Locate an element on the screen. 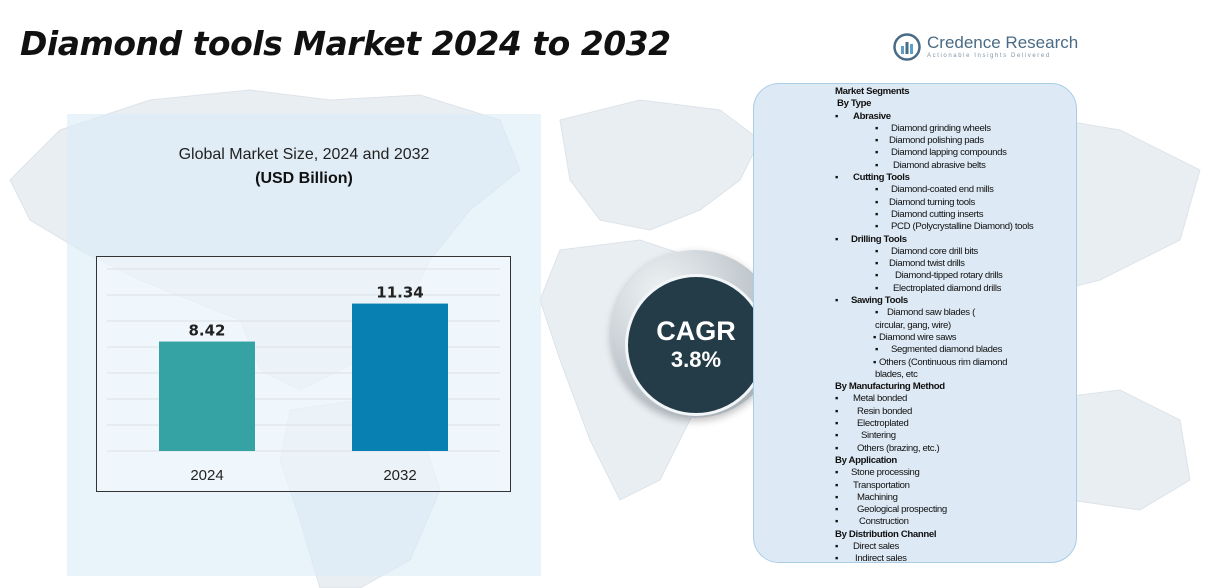 Image resolution: width=1216 pixels, height=588 pixels. segment-group-heading: By Distribution Channel is located at coordinates (960, 535).